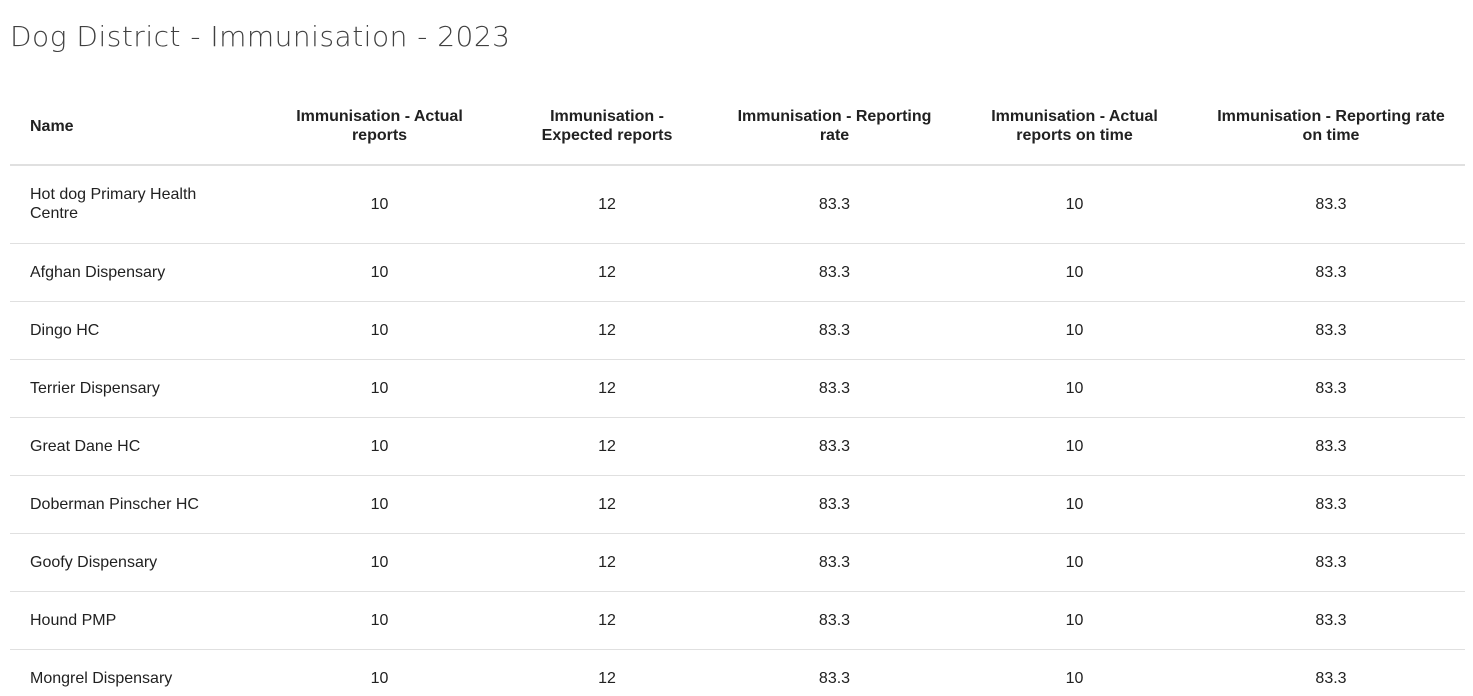  What do you see at coordinates (136, 127) in the screenshot?
I see `column-header-name: Name` at bounding box center [136, 127].